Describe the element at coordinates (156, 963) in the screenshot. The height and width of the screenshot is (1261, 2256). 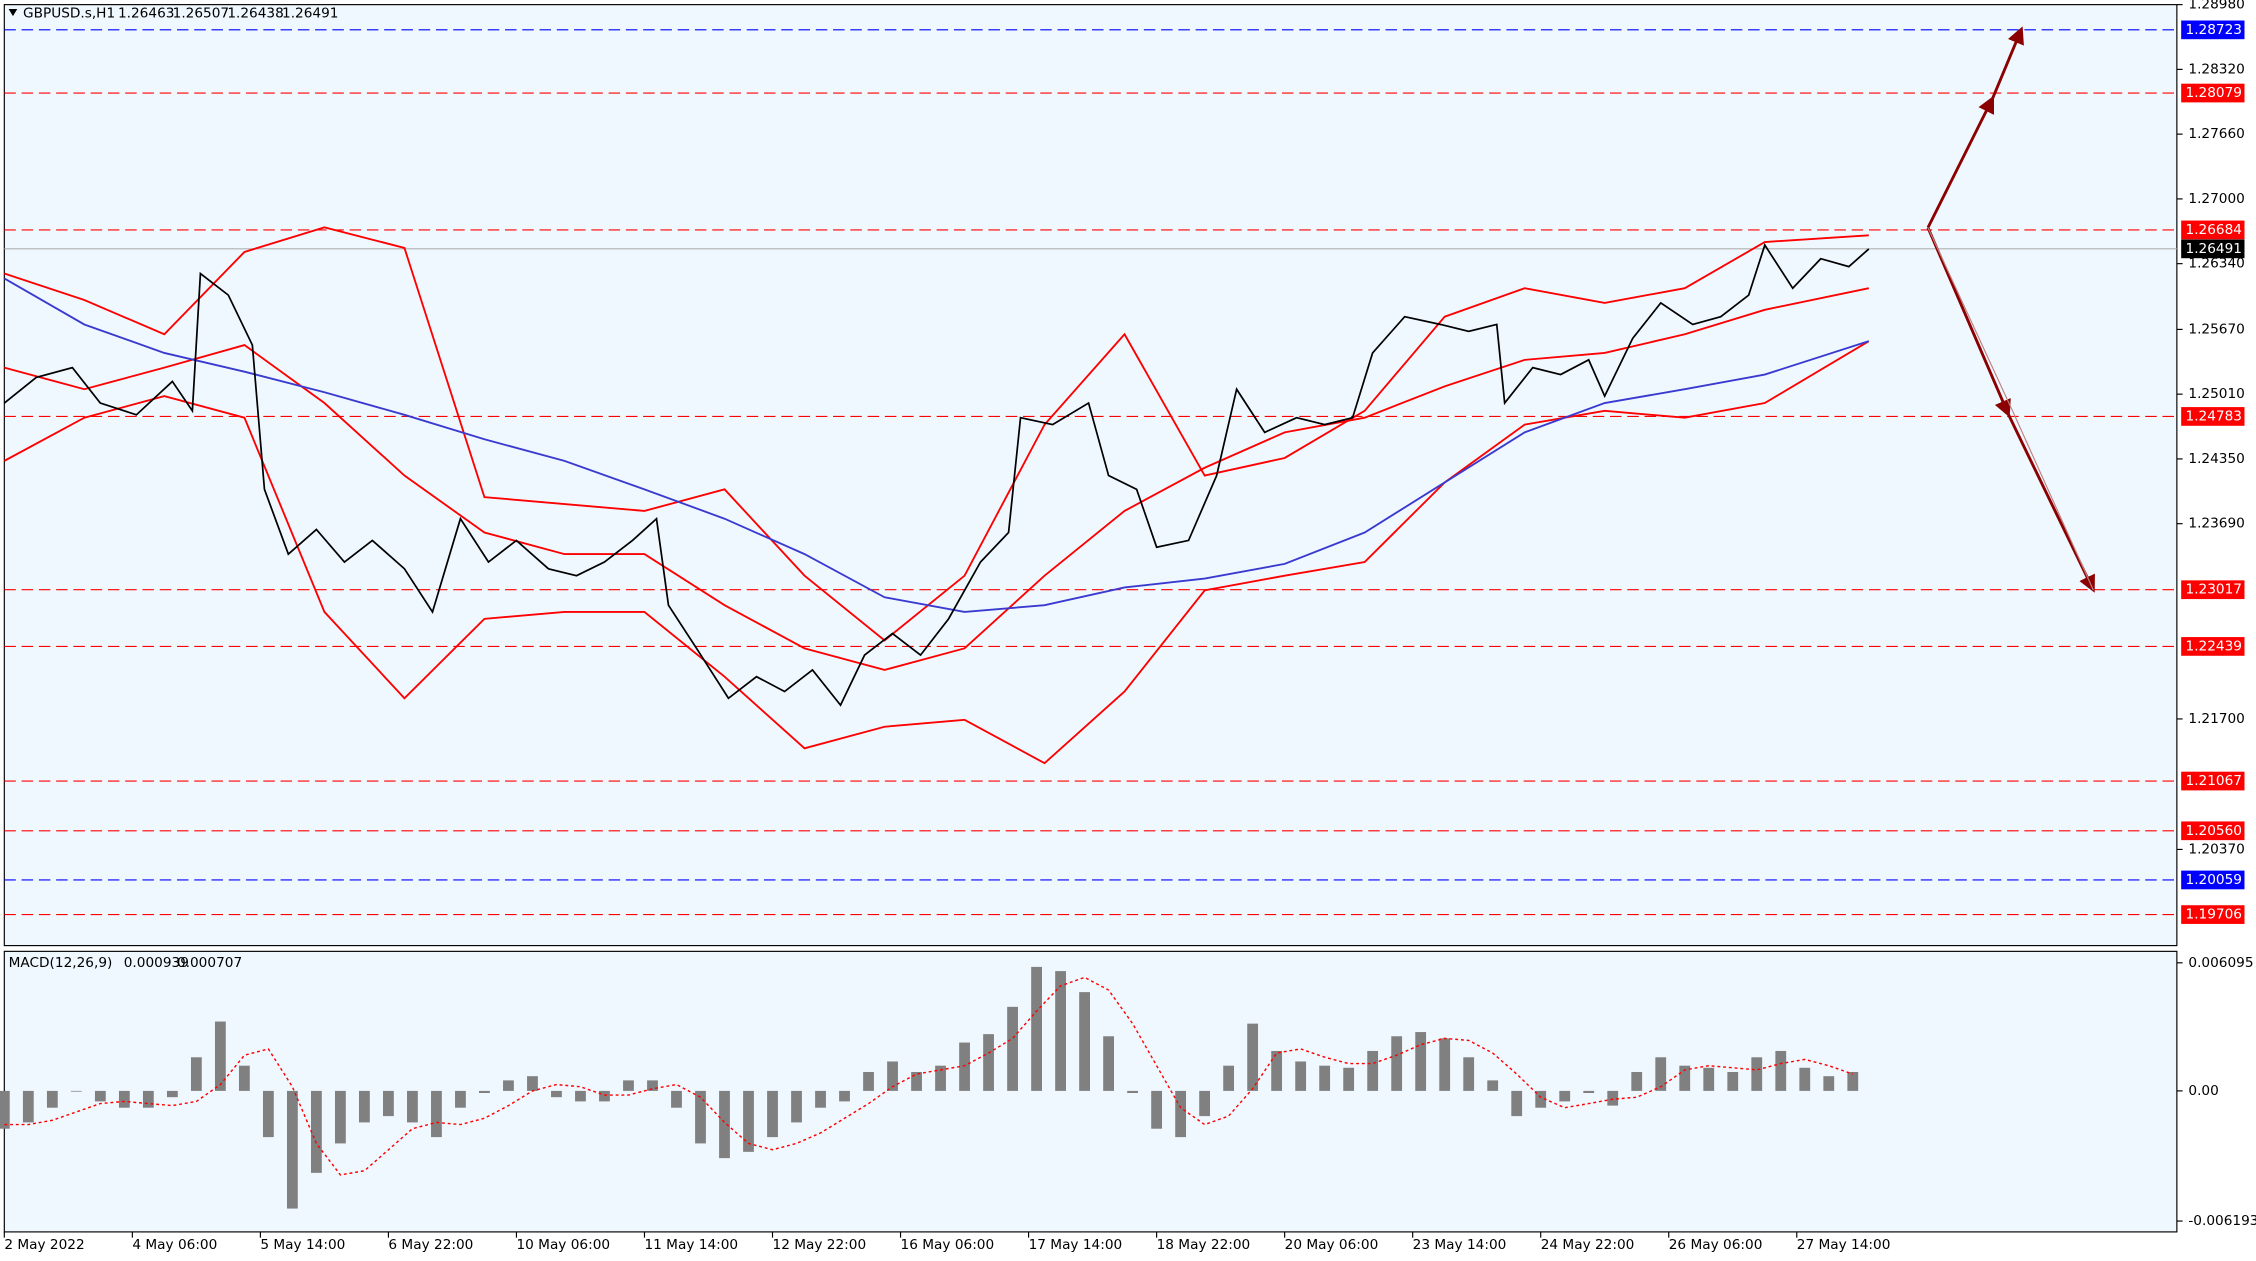
I see `macd-reading: 0.000939` at that location.